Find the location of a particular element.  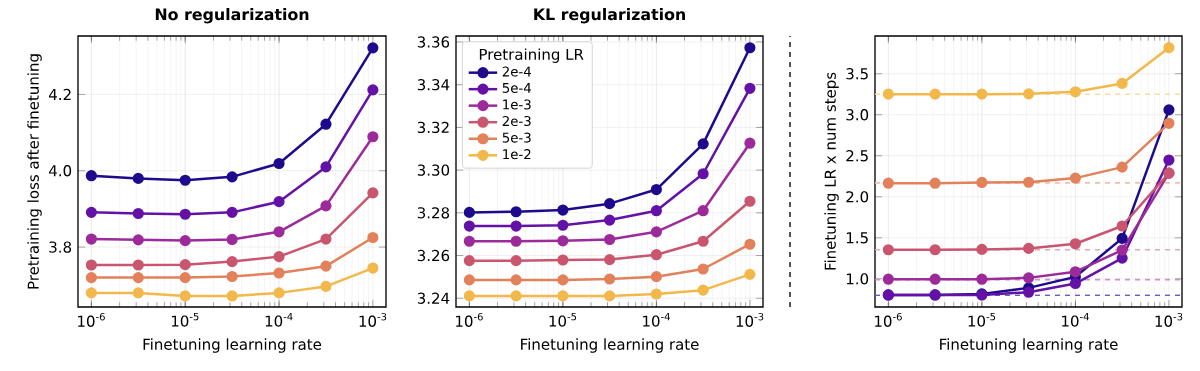

y-tick-label: 3.30 is located at coordinates (433, 170).